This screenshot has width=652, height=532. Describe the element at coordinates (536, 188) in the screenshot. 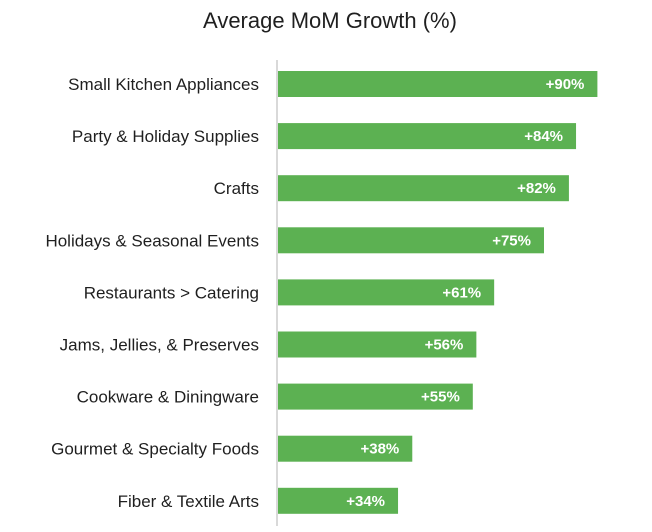

I see `bar-value-label: +82%` at that location.